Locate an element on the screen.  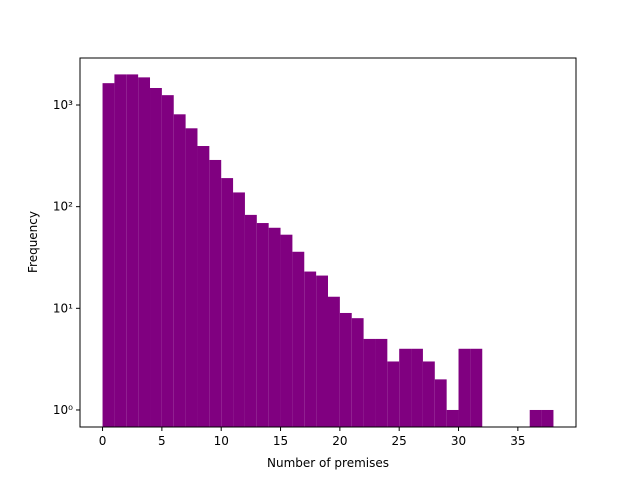
x-tick-label: 10 is located at coordinates (221, 441).